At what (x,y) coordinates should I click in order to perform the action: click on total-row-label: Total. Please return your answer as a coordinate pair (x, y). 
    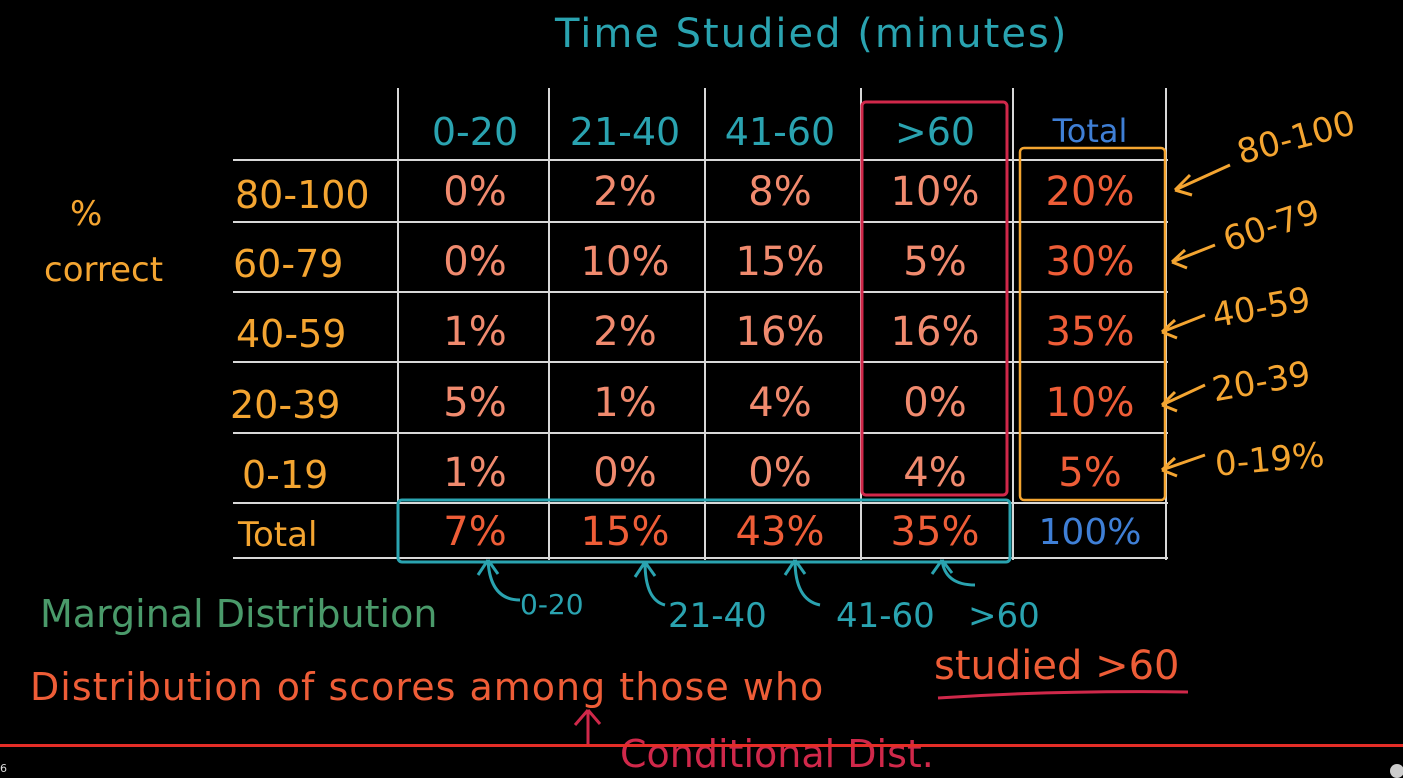
    Looking at the image, I should click on (278, 535).